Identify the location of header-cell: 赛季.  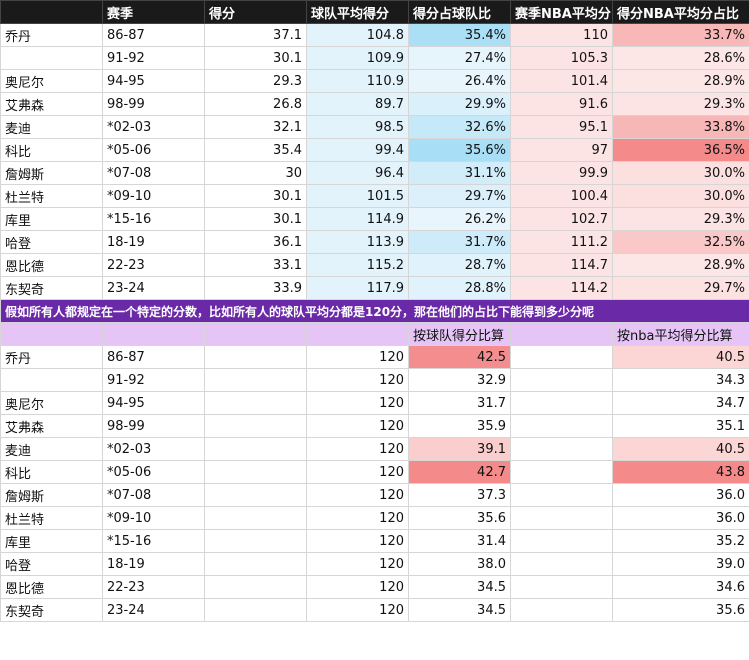
(153, 12).